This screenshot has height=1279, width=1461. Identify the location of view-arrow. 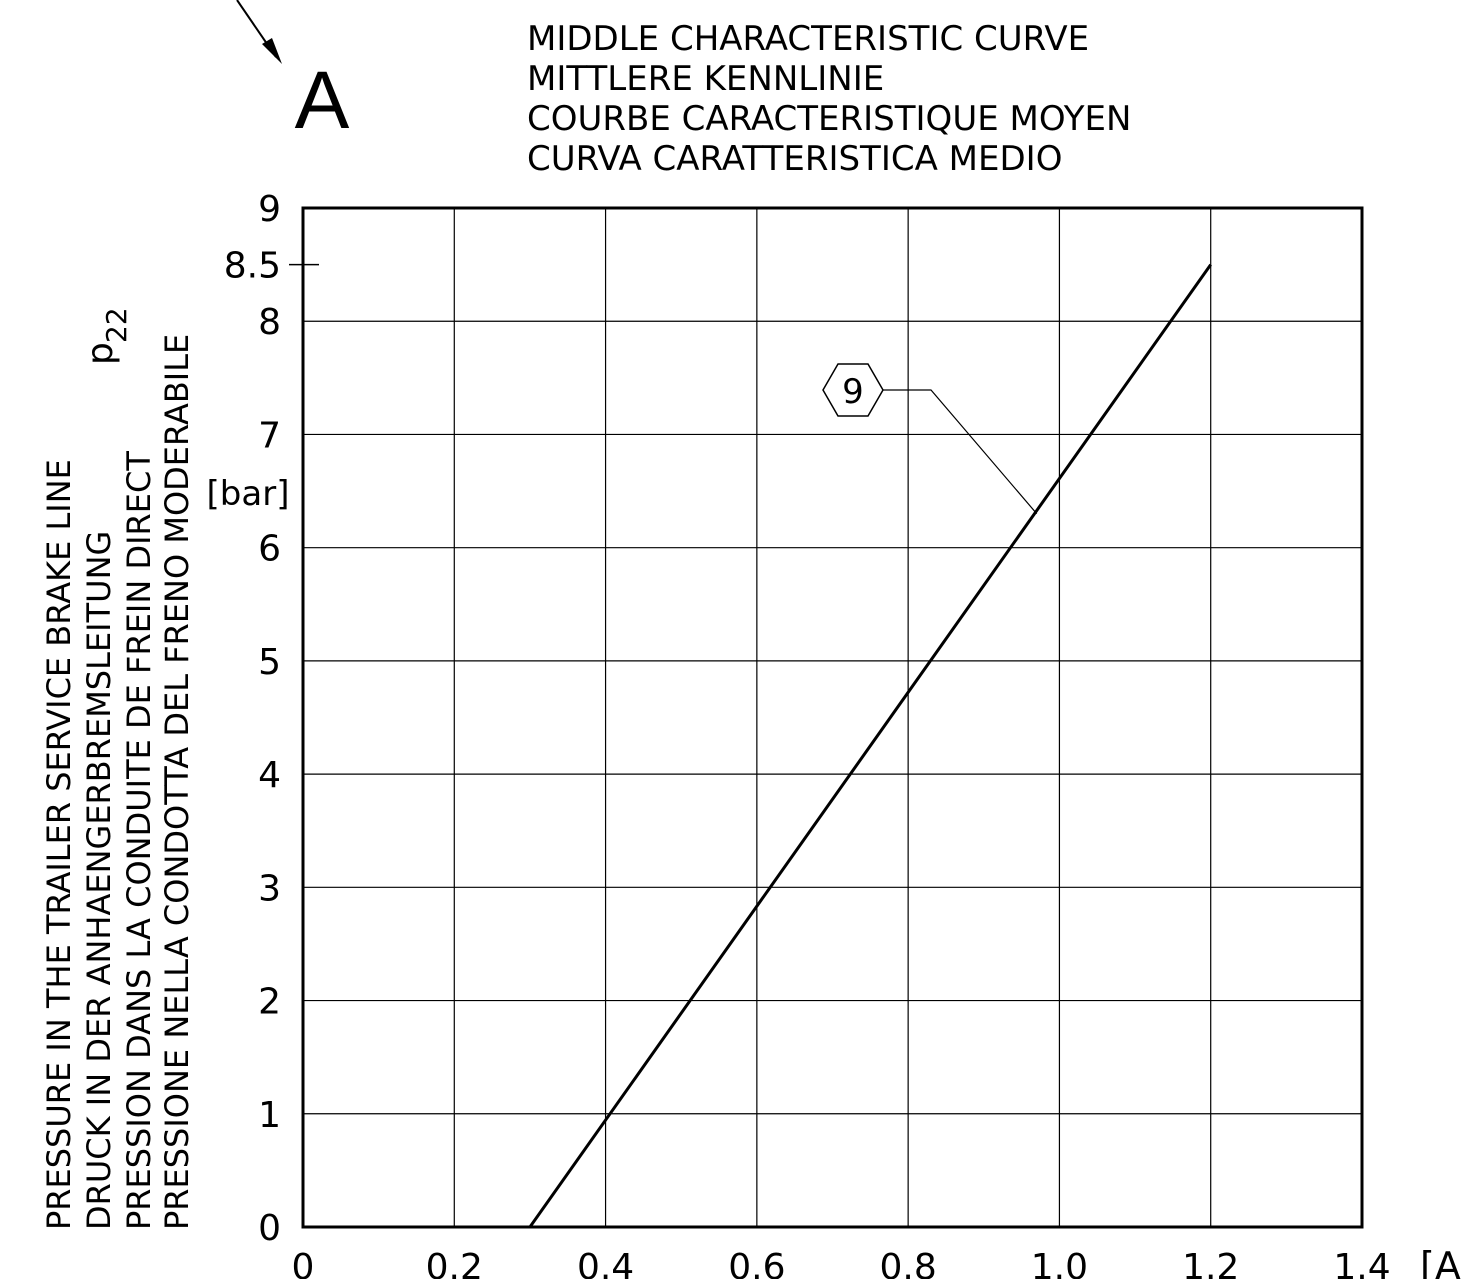
(259, 32).